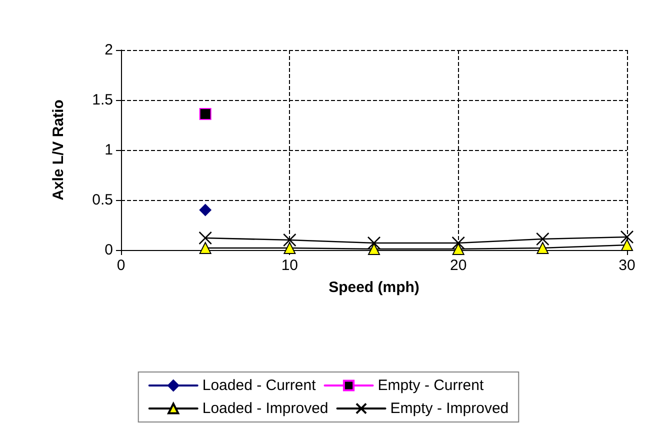  I want to click on x-tick-label: 0, so click(121, 265).